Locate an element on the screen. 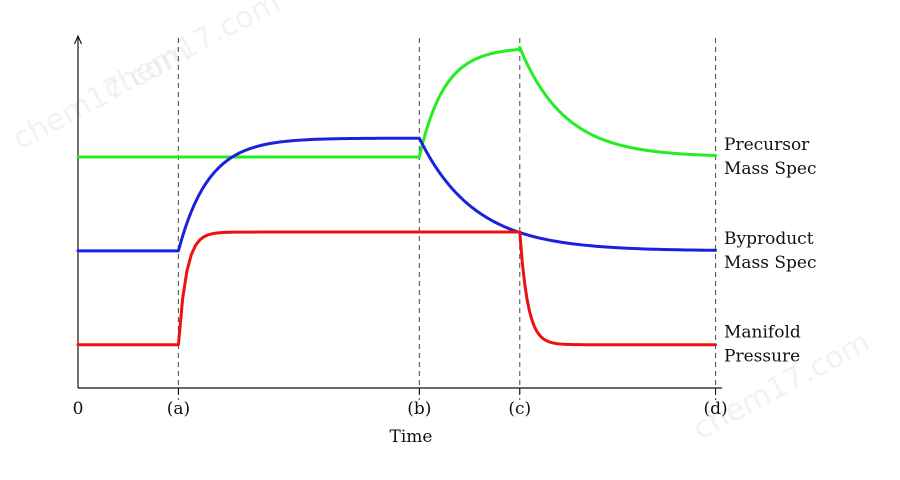  x-tick-label: (d) is located at coordinates (715, 409).